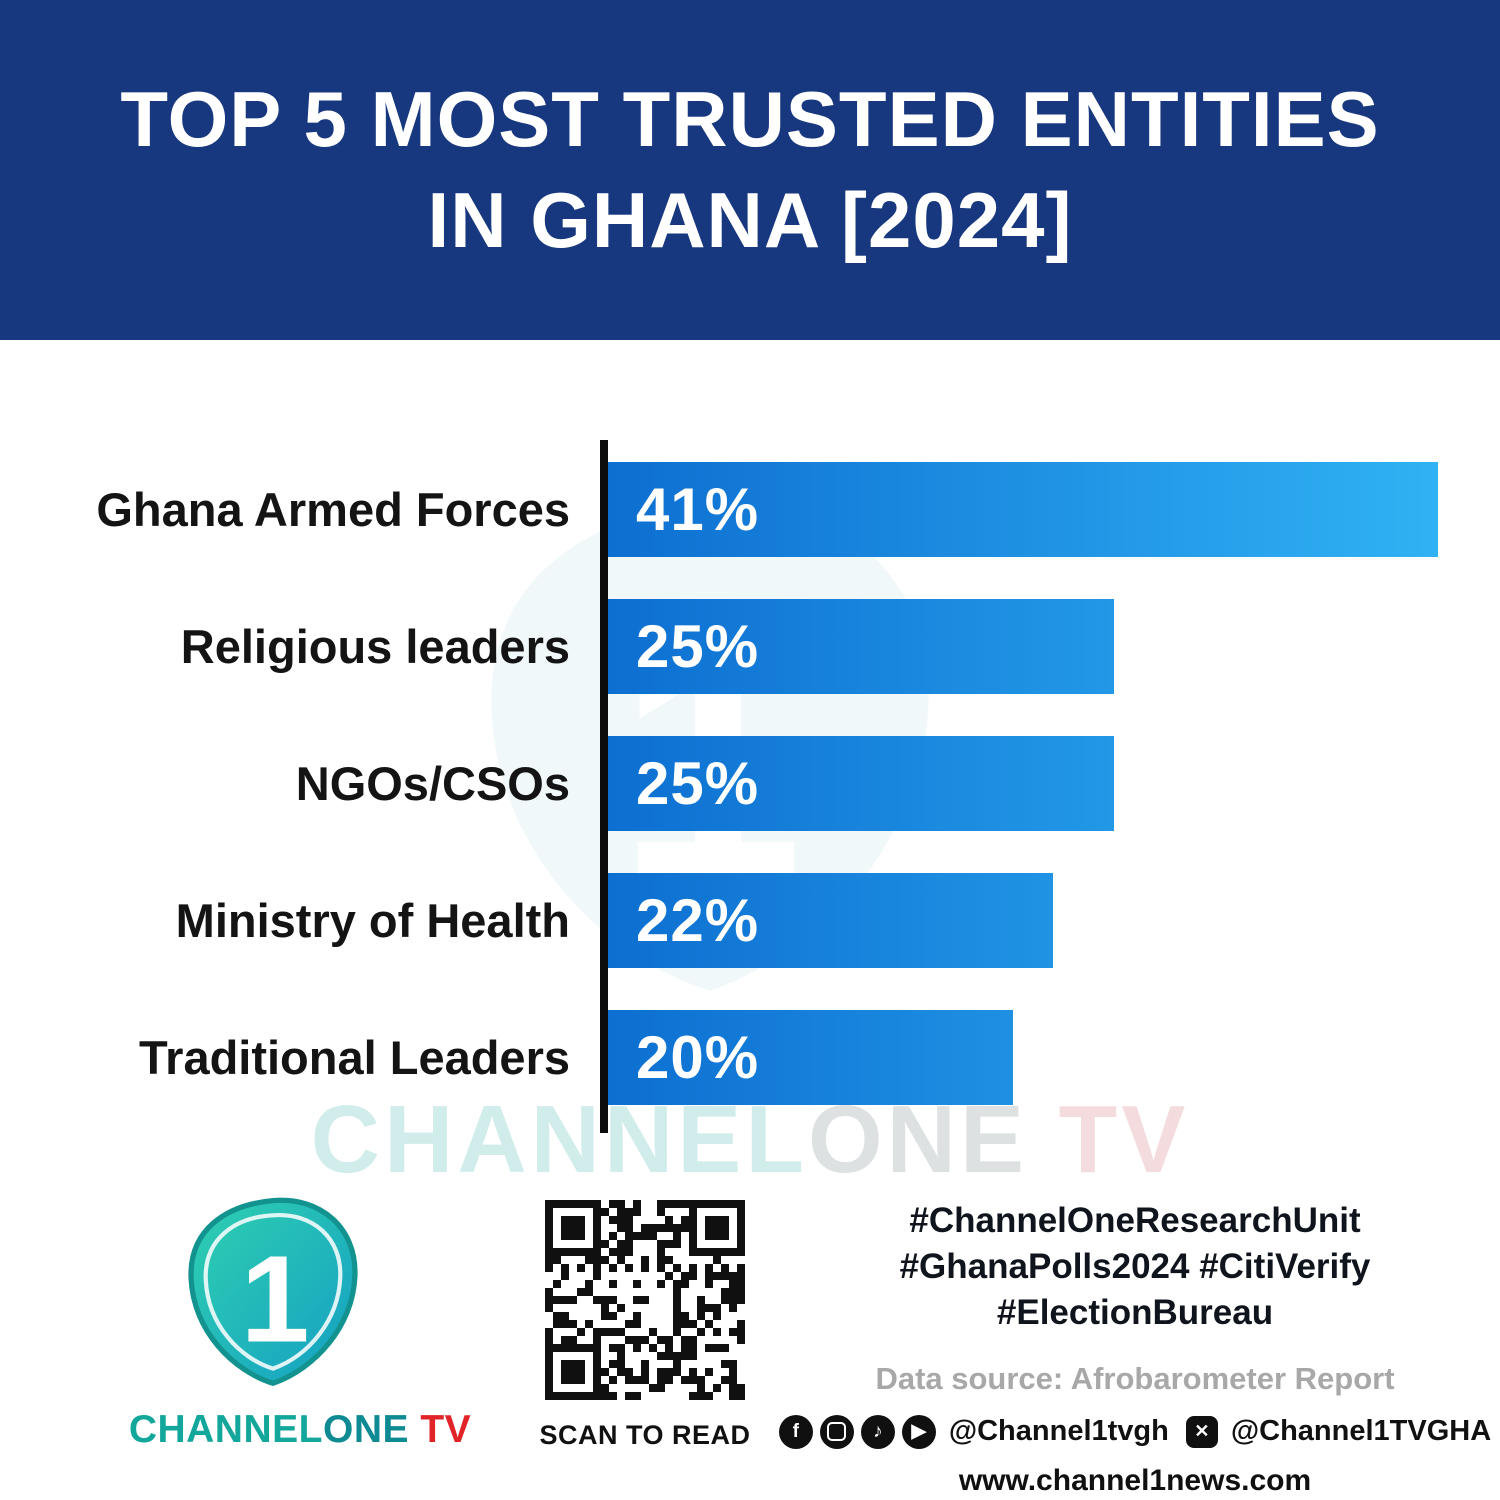  Describe the element at coordinates (432, 783) in the screenshot. I see `category-label: NGOs/CSOs` at that location.